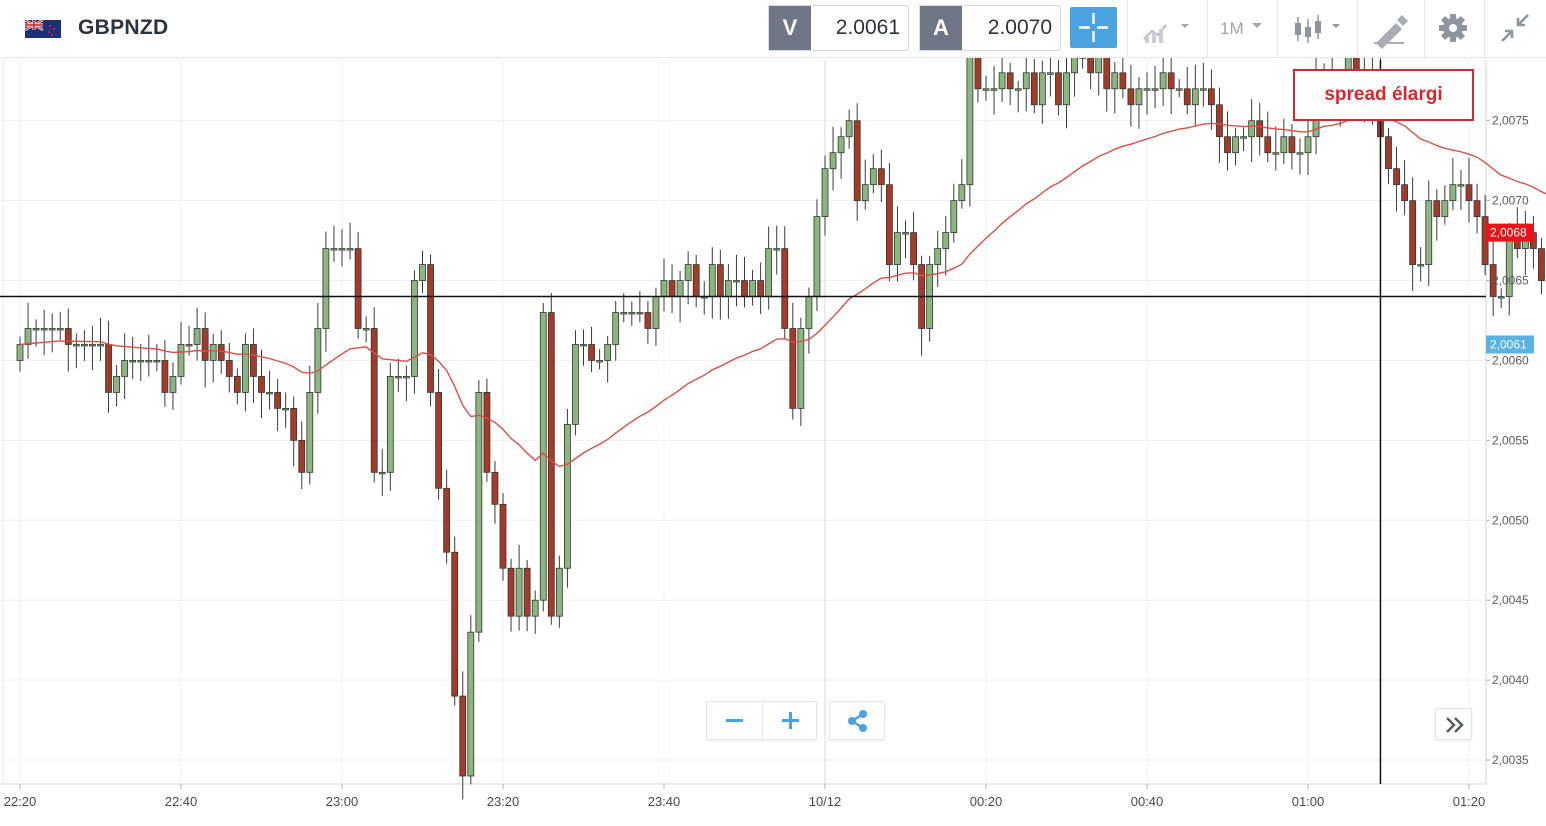 The width and height of the screenshot is (1546, 826). I want to click on crosshair-icon, so click(1093, 27).